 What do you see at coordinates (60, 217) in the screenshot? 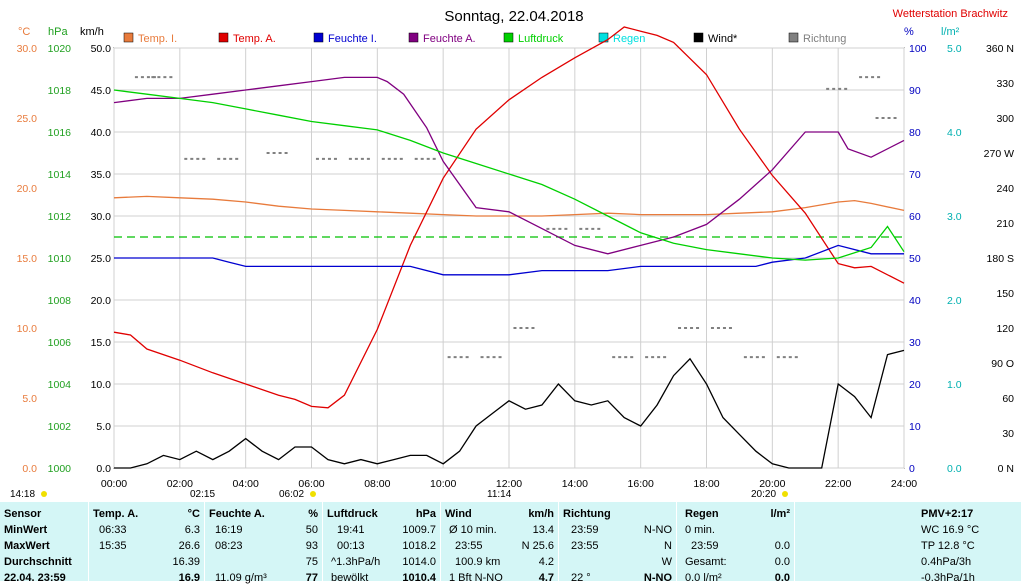
I see `pressure-axis-tick: 1012` at bounding box center [60, 217].